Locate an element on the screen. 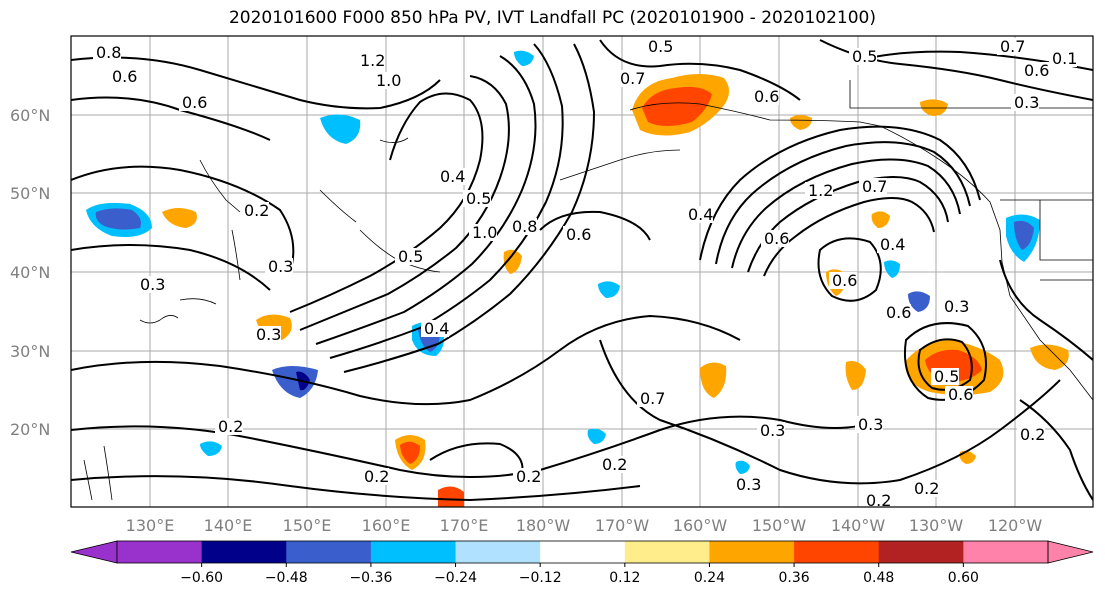  lon-label: 120°W is located at coordinates (1015, 525).